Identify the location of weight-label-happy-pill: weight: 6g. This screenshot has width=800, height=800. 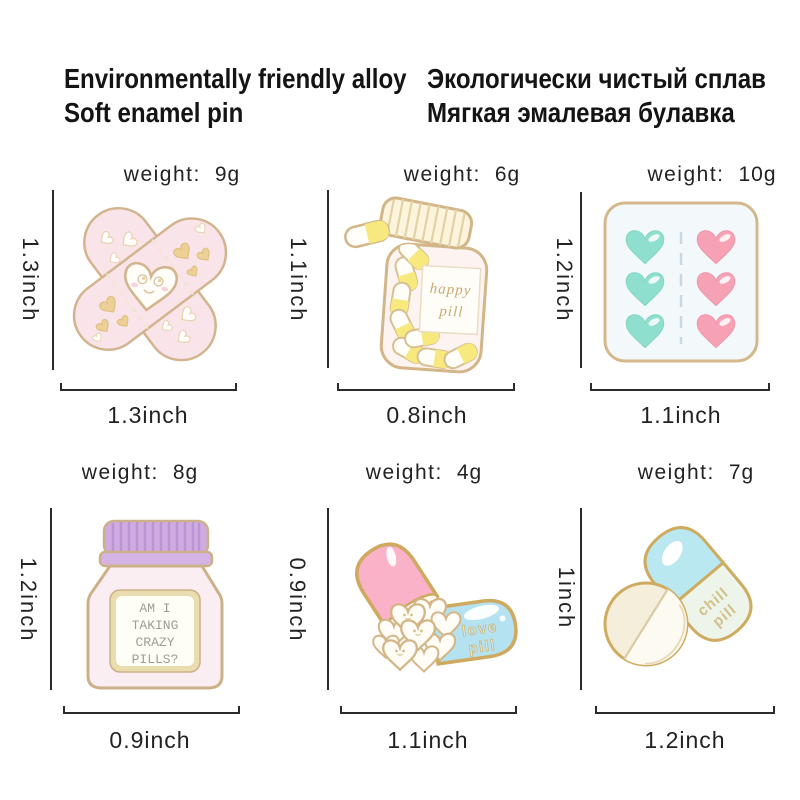
(462, 175).